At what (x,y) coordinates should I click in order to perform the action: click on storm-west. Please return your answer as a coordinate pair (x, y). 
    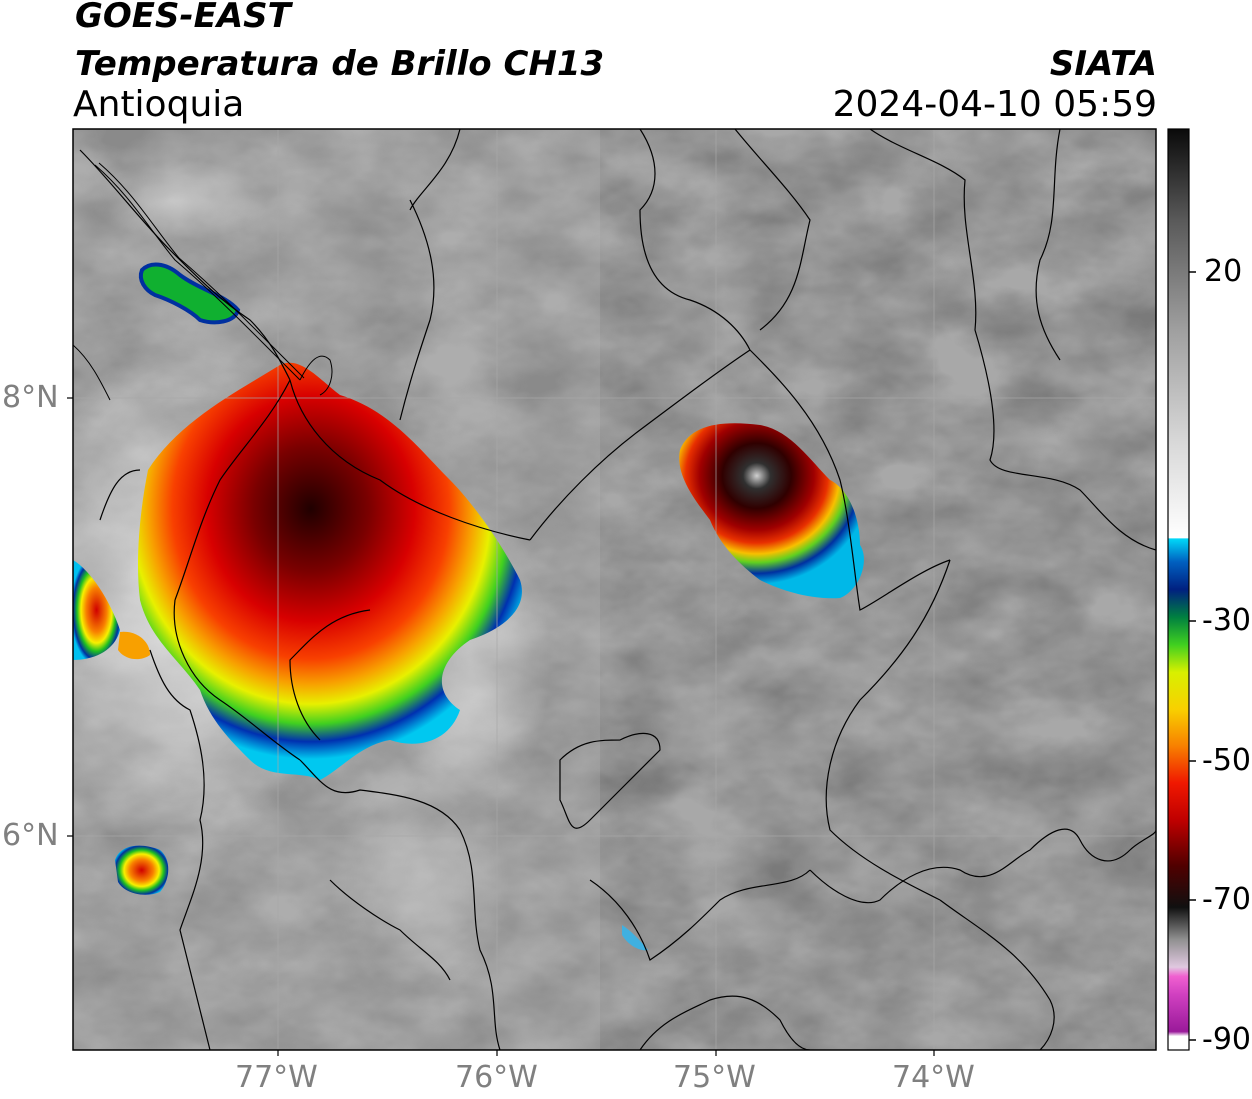
    Looking at the image, I should click on (329, 571).